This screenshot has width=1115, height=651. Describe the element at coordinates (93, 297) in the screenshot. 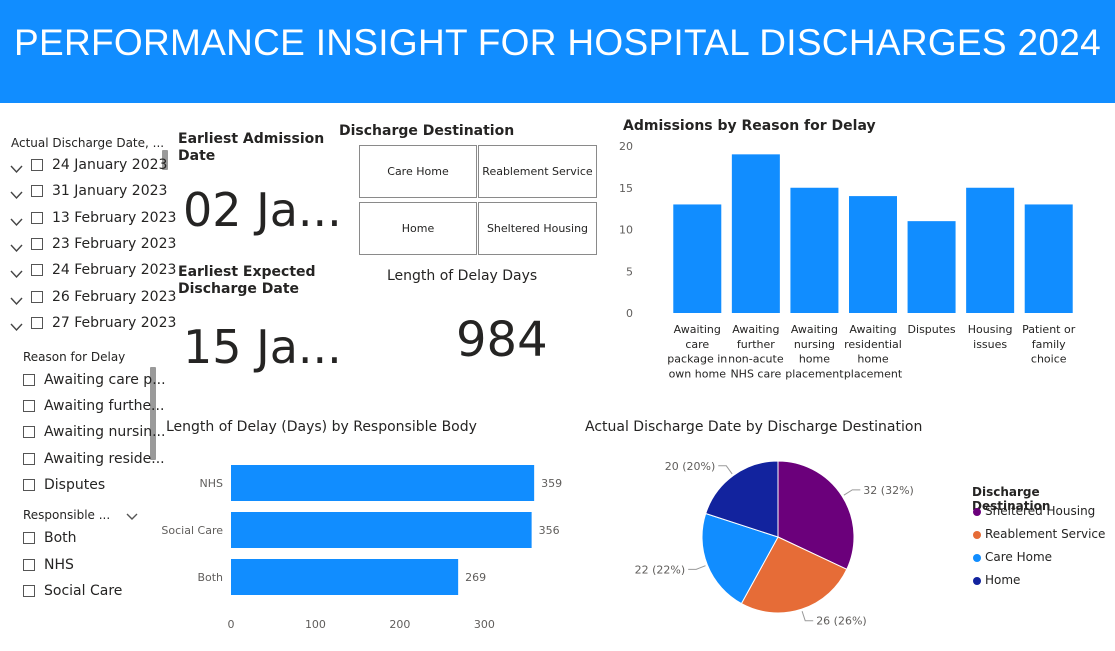

I see `date-slicer-item: 26 February 2023` at that location.